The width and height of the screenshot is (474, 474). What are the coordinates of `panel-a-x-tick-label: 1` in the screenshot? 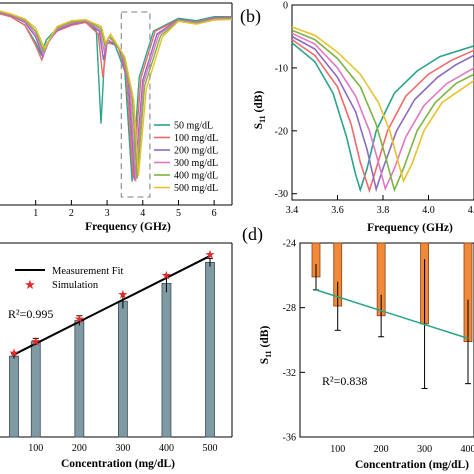 It's located at (35, 213).